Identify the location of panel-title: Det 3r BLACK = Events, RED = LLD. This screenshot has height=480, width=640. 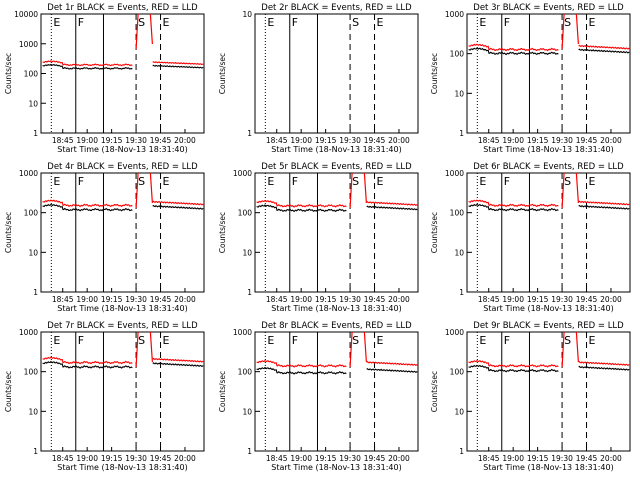
(548, 8).